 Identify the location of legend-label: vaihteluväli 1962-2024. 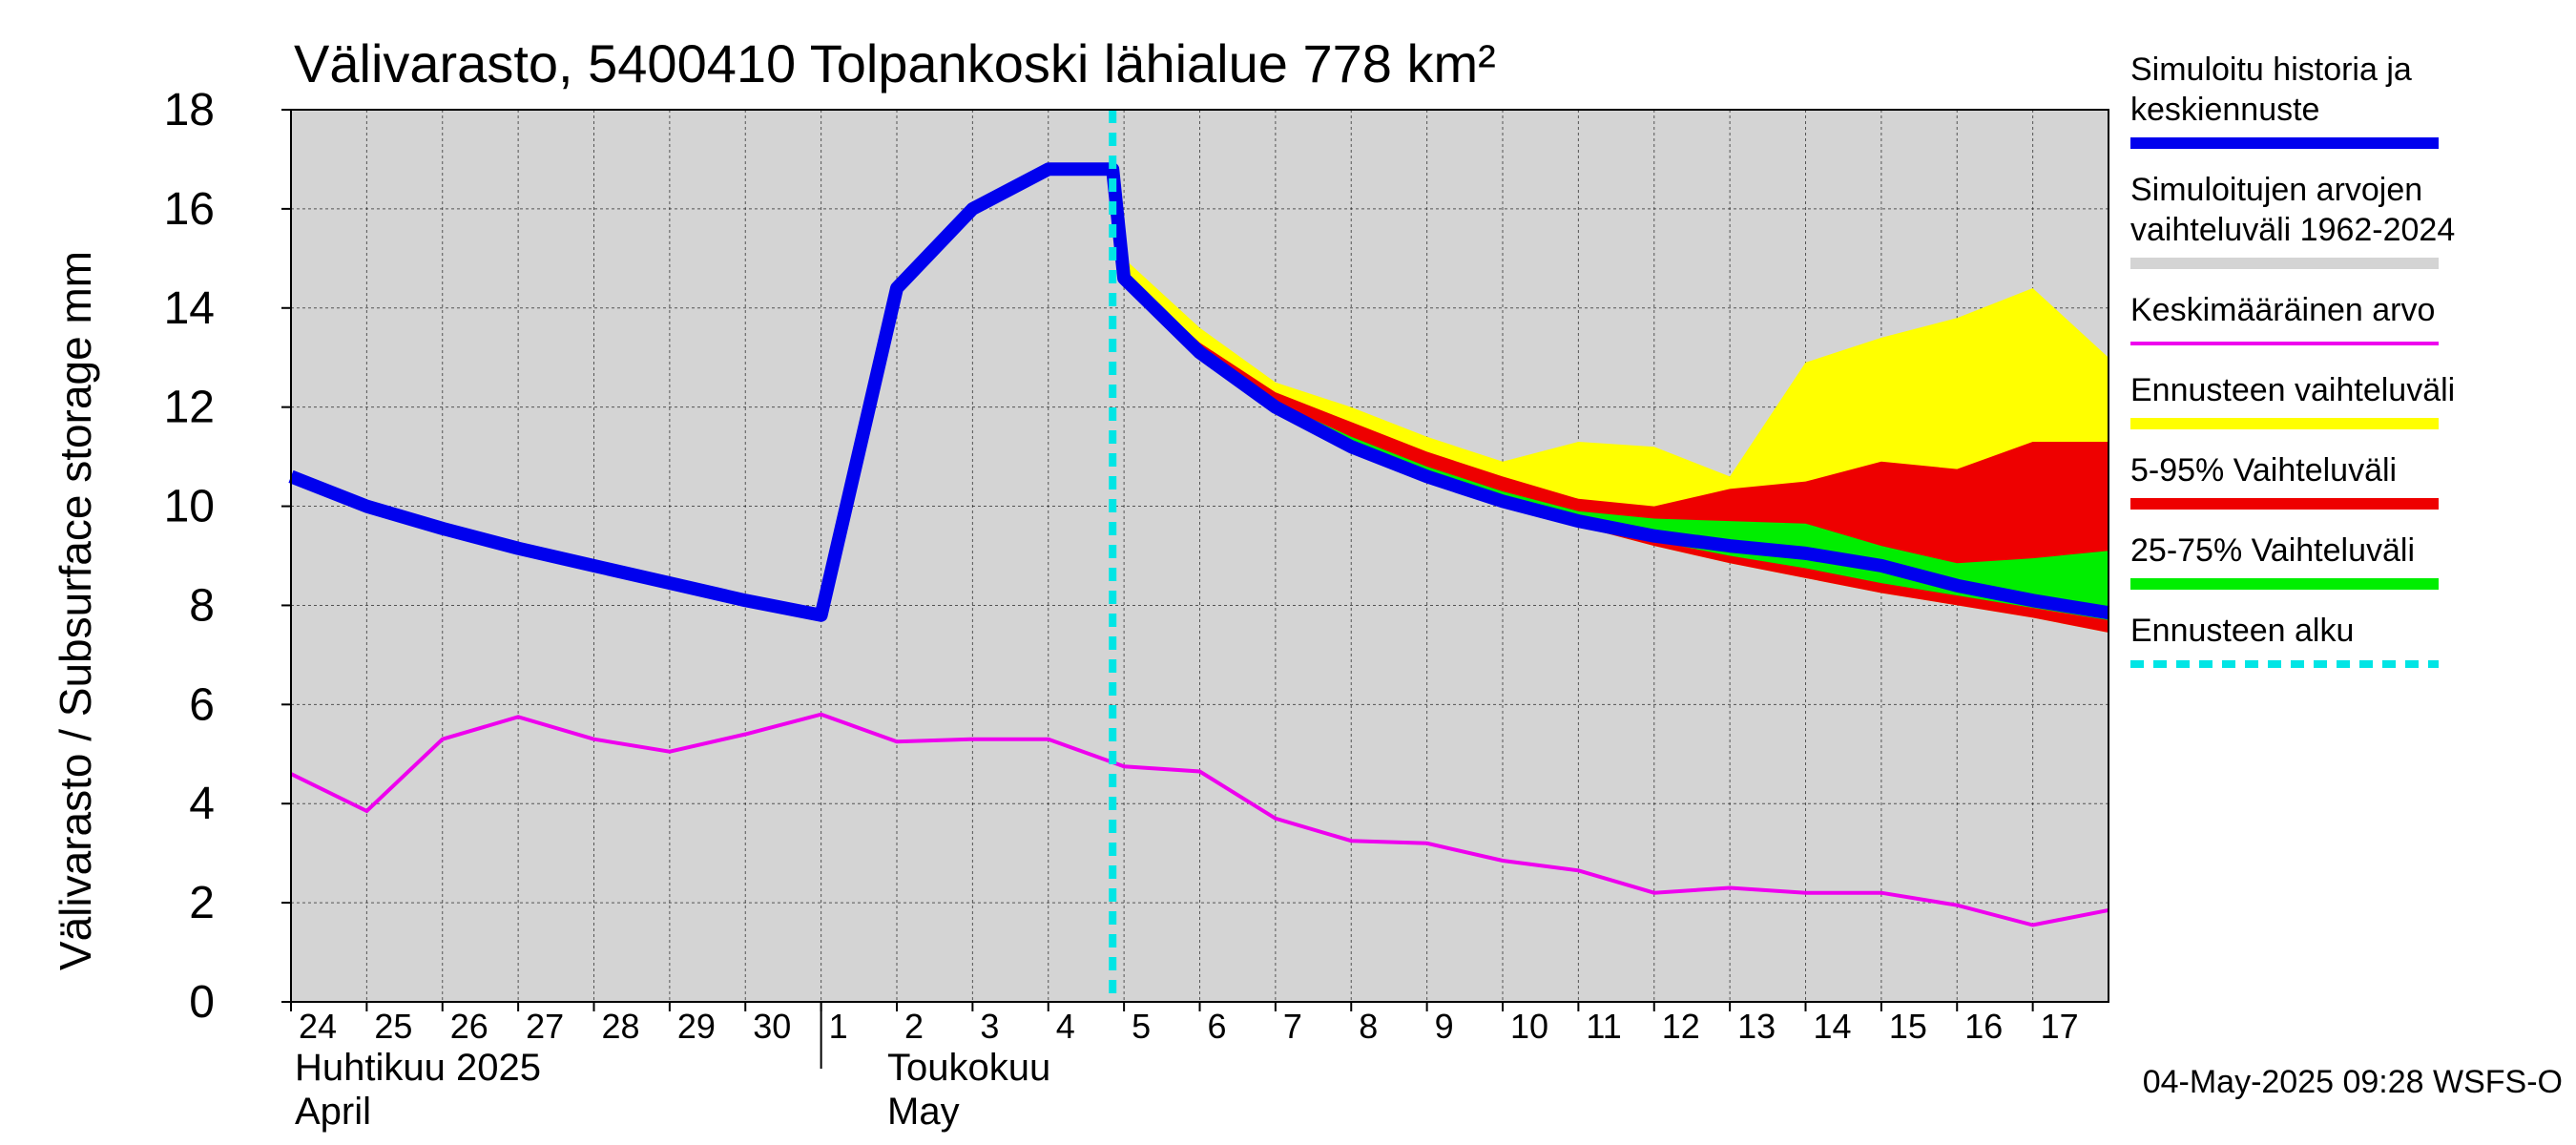
(2292, 230).